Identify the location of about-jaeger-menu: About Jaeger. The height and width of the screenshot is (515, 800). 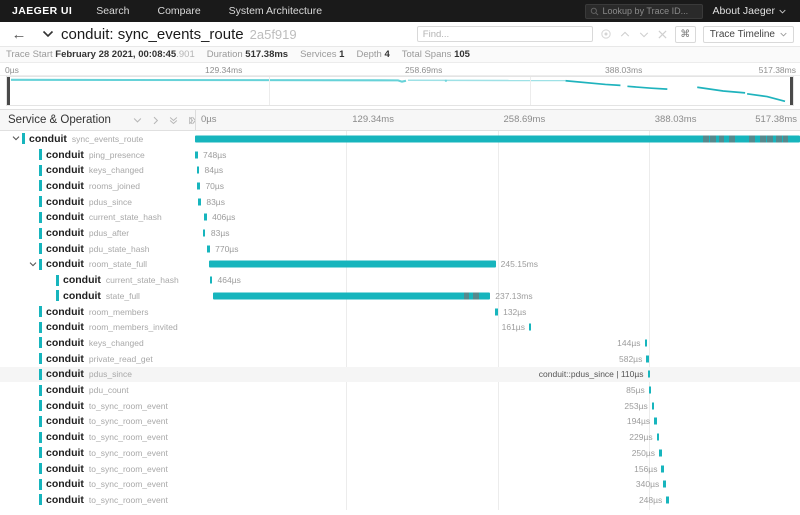
(752, 11).